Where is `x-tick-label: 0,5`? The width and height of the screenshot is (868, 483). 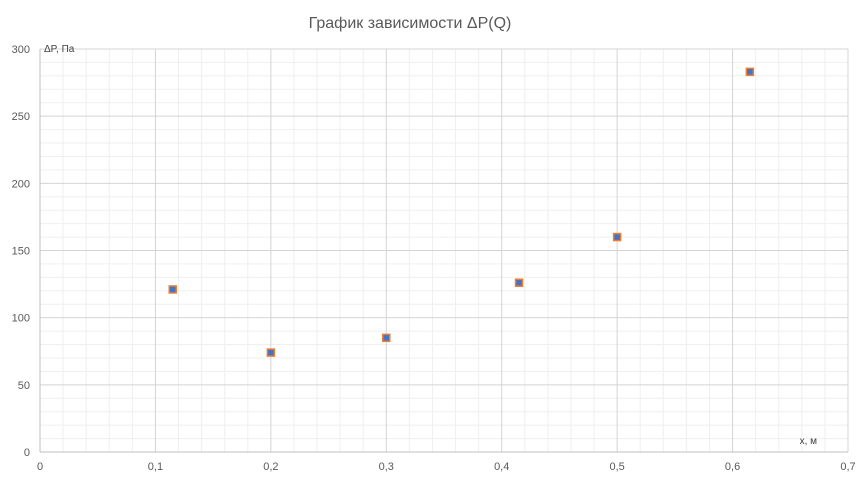
x-tick-label: 0,5 is located at coordinates (616, 467).